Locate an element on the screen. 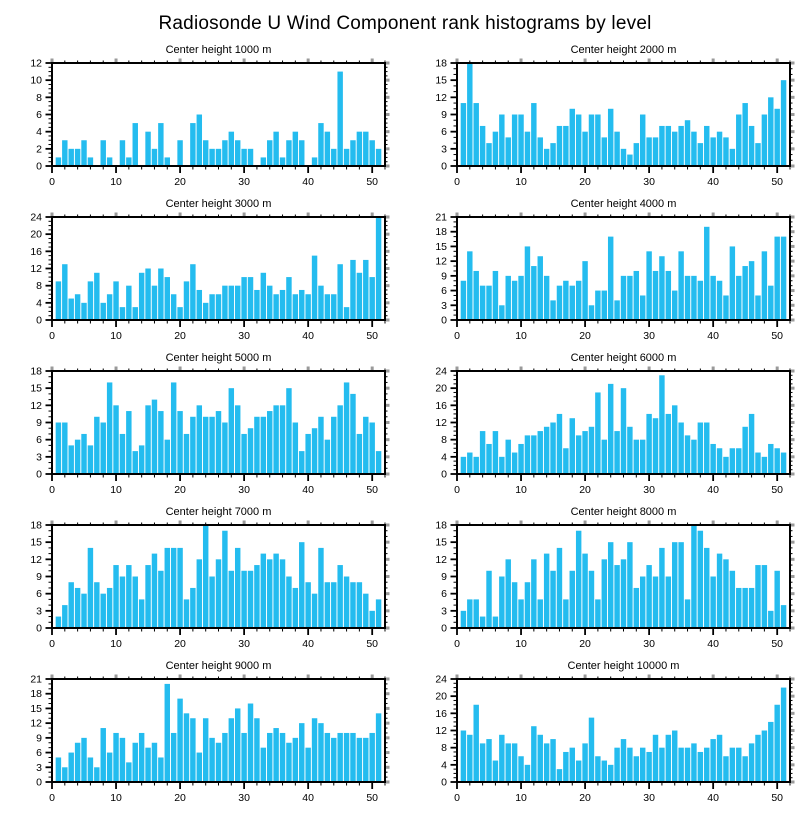 Image resolution: width=810 pixels, height=824 pixels. y-tick-label: 15 is located at coordinates (36, 543).